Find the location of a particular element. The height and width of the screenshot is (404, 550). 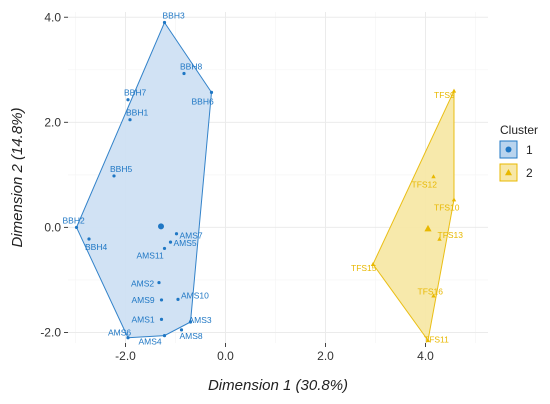

point-label-ams11: AMS11 is located at coordinates (151, 255).